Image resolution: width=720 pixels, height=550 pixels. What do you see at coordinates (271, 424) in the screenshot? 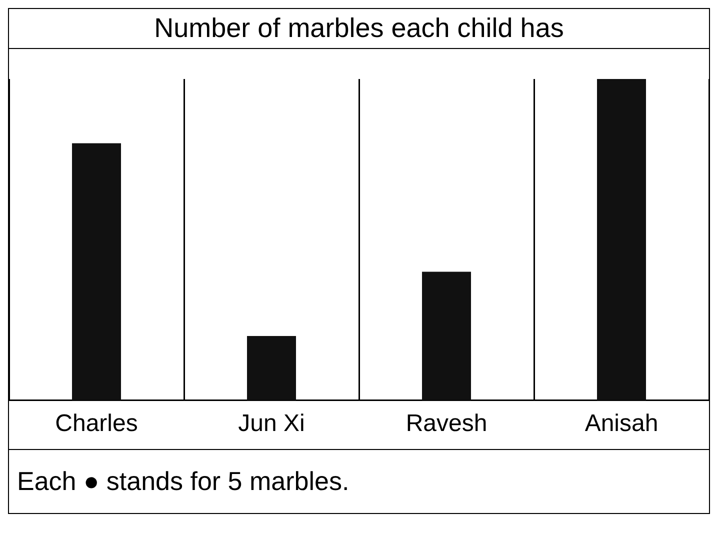
I see `x-tick-label: Jun Xi` at bounding box center [271, 424].